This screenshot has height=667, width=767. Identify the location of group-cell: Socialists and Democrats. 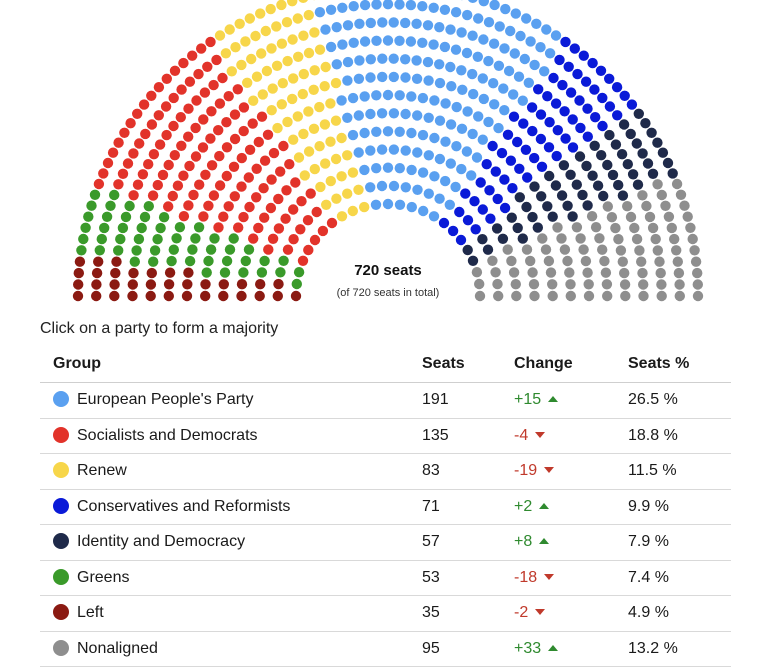
(231, 436).